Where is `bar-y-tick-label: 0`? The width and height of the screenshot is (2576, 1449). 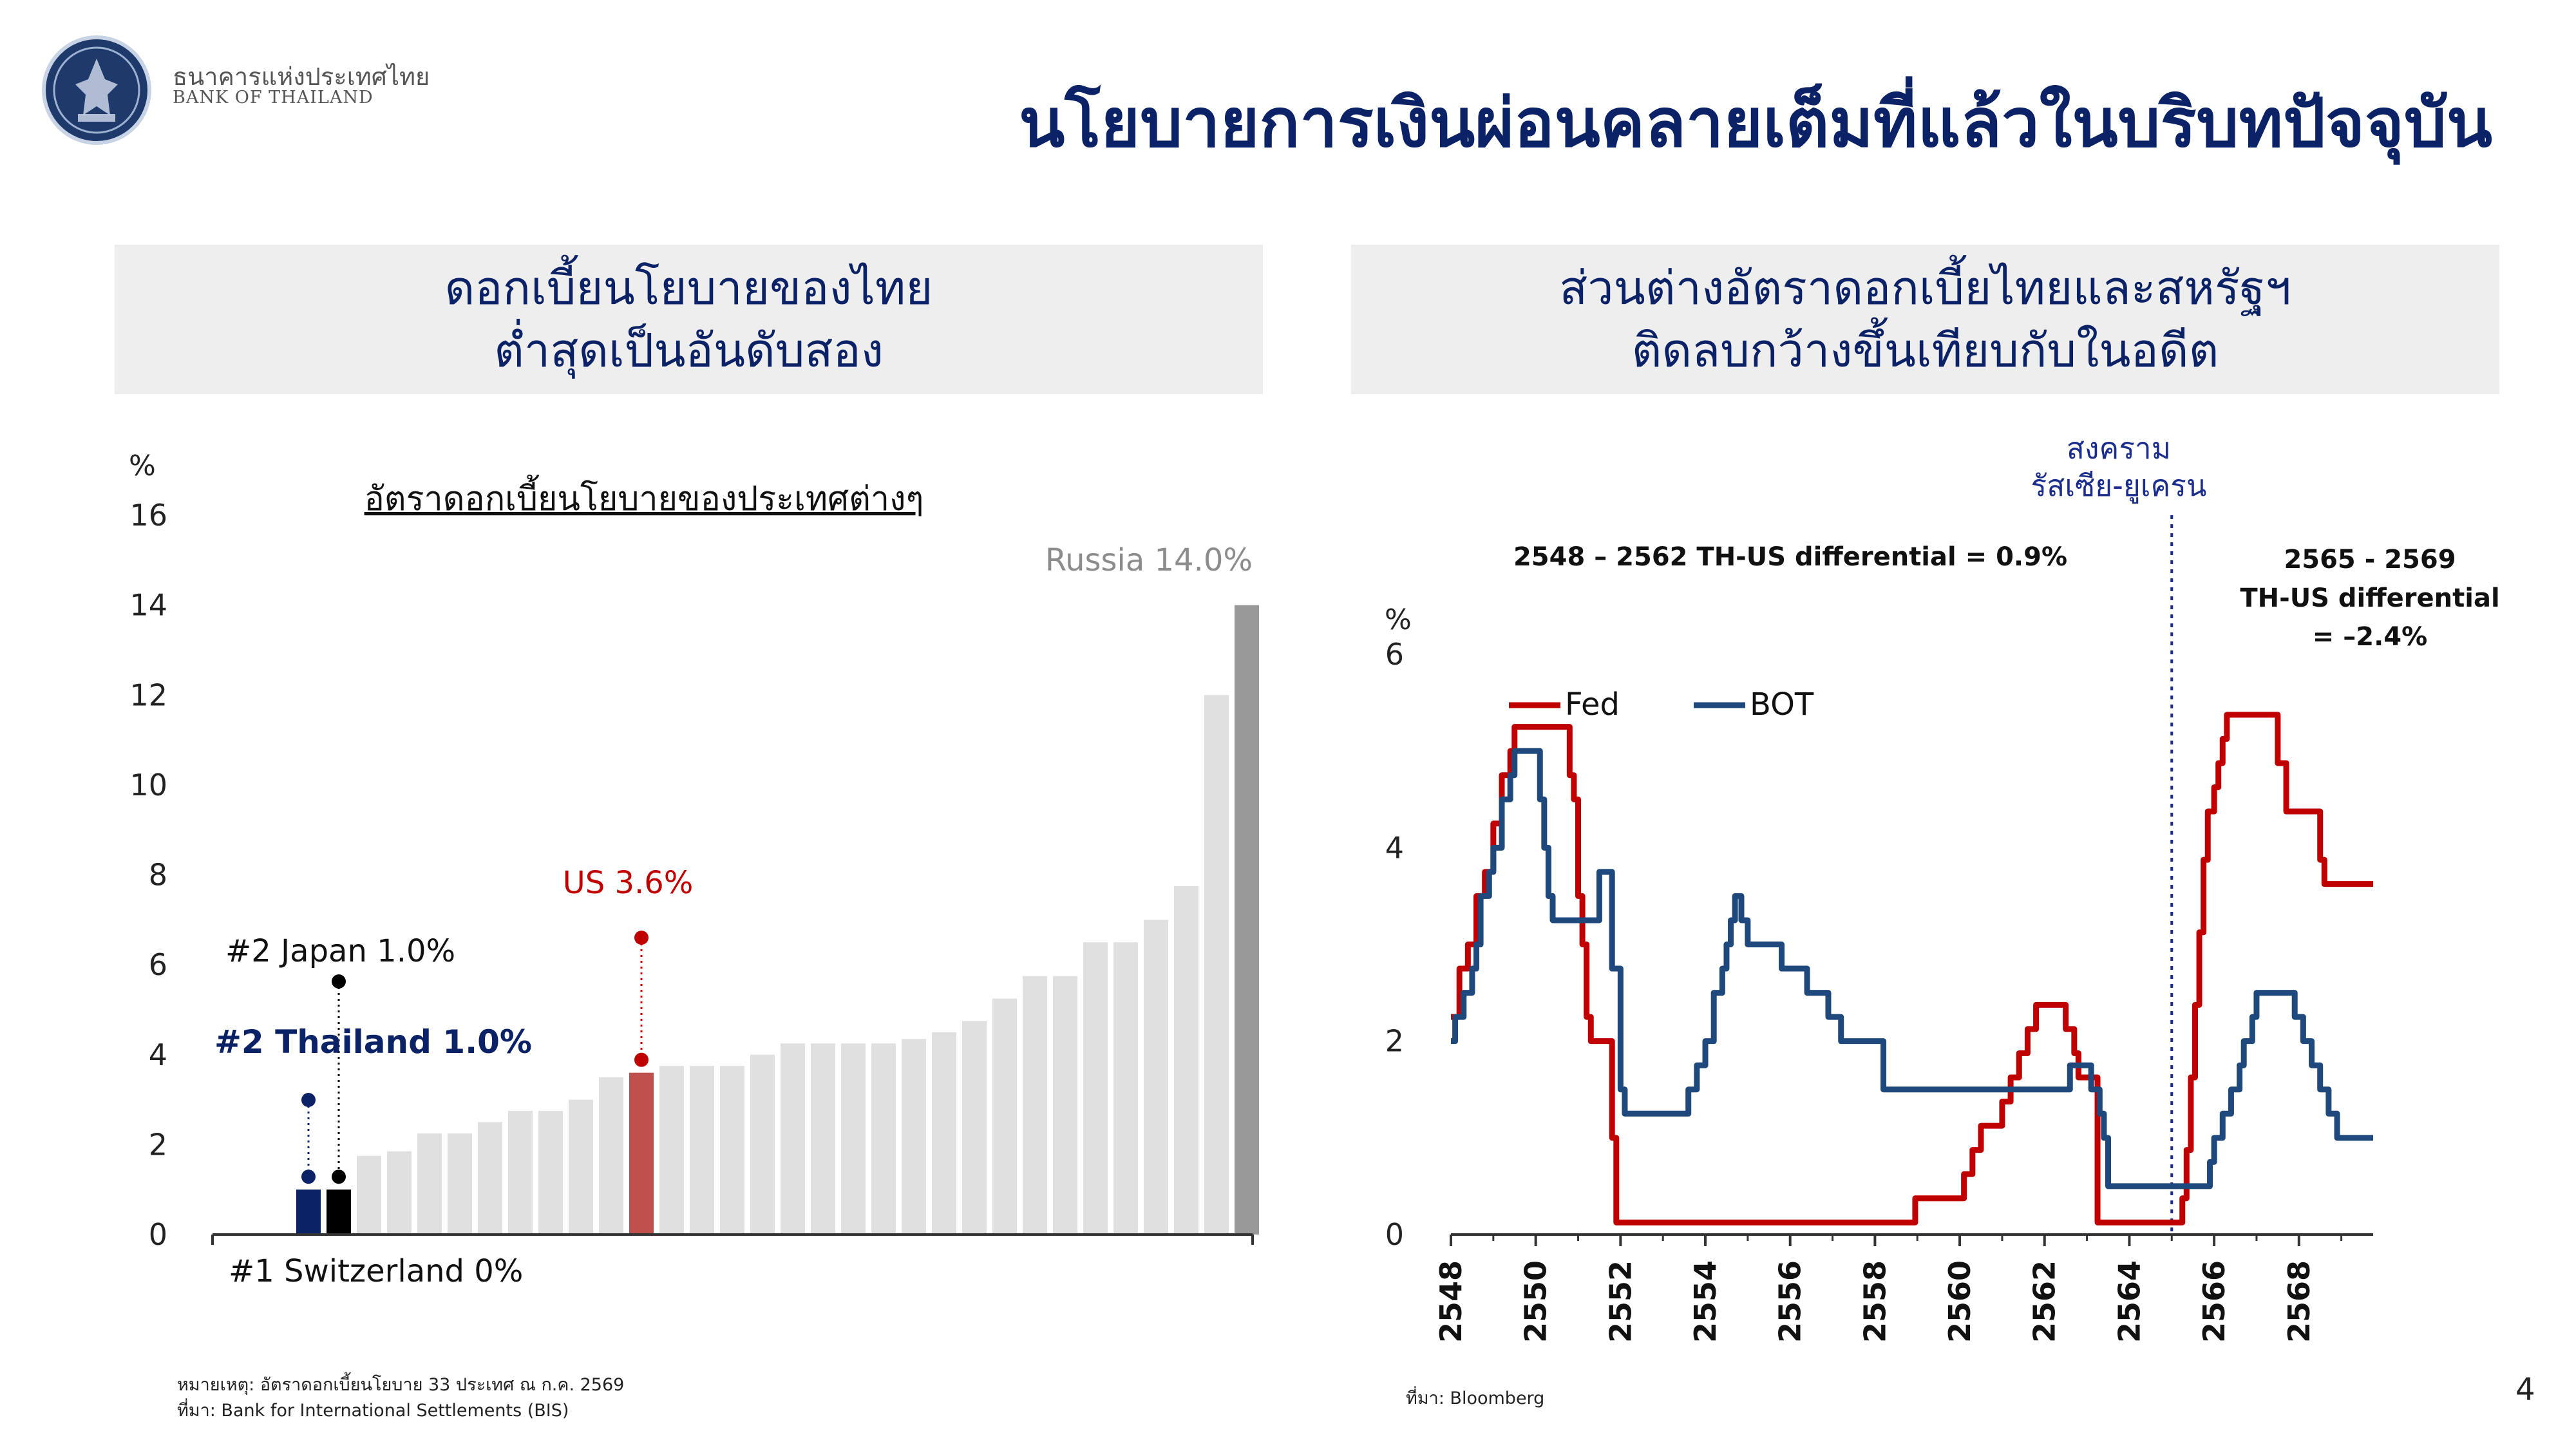 bar-y-tick-label: 0 is located at coordinates (158, 1234).